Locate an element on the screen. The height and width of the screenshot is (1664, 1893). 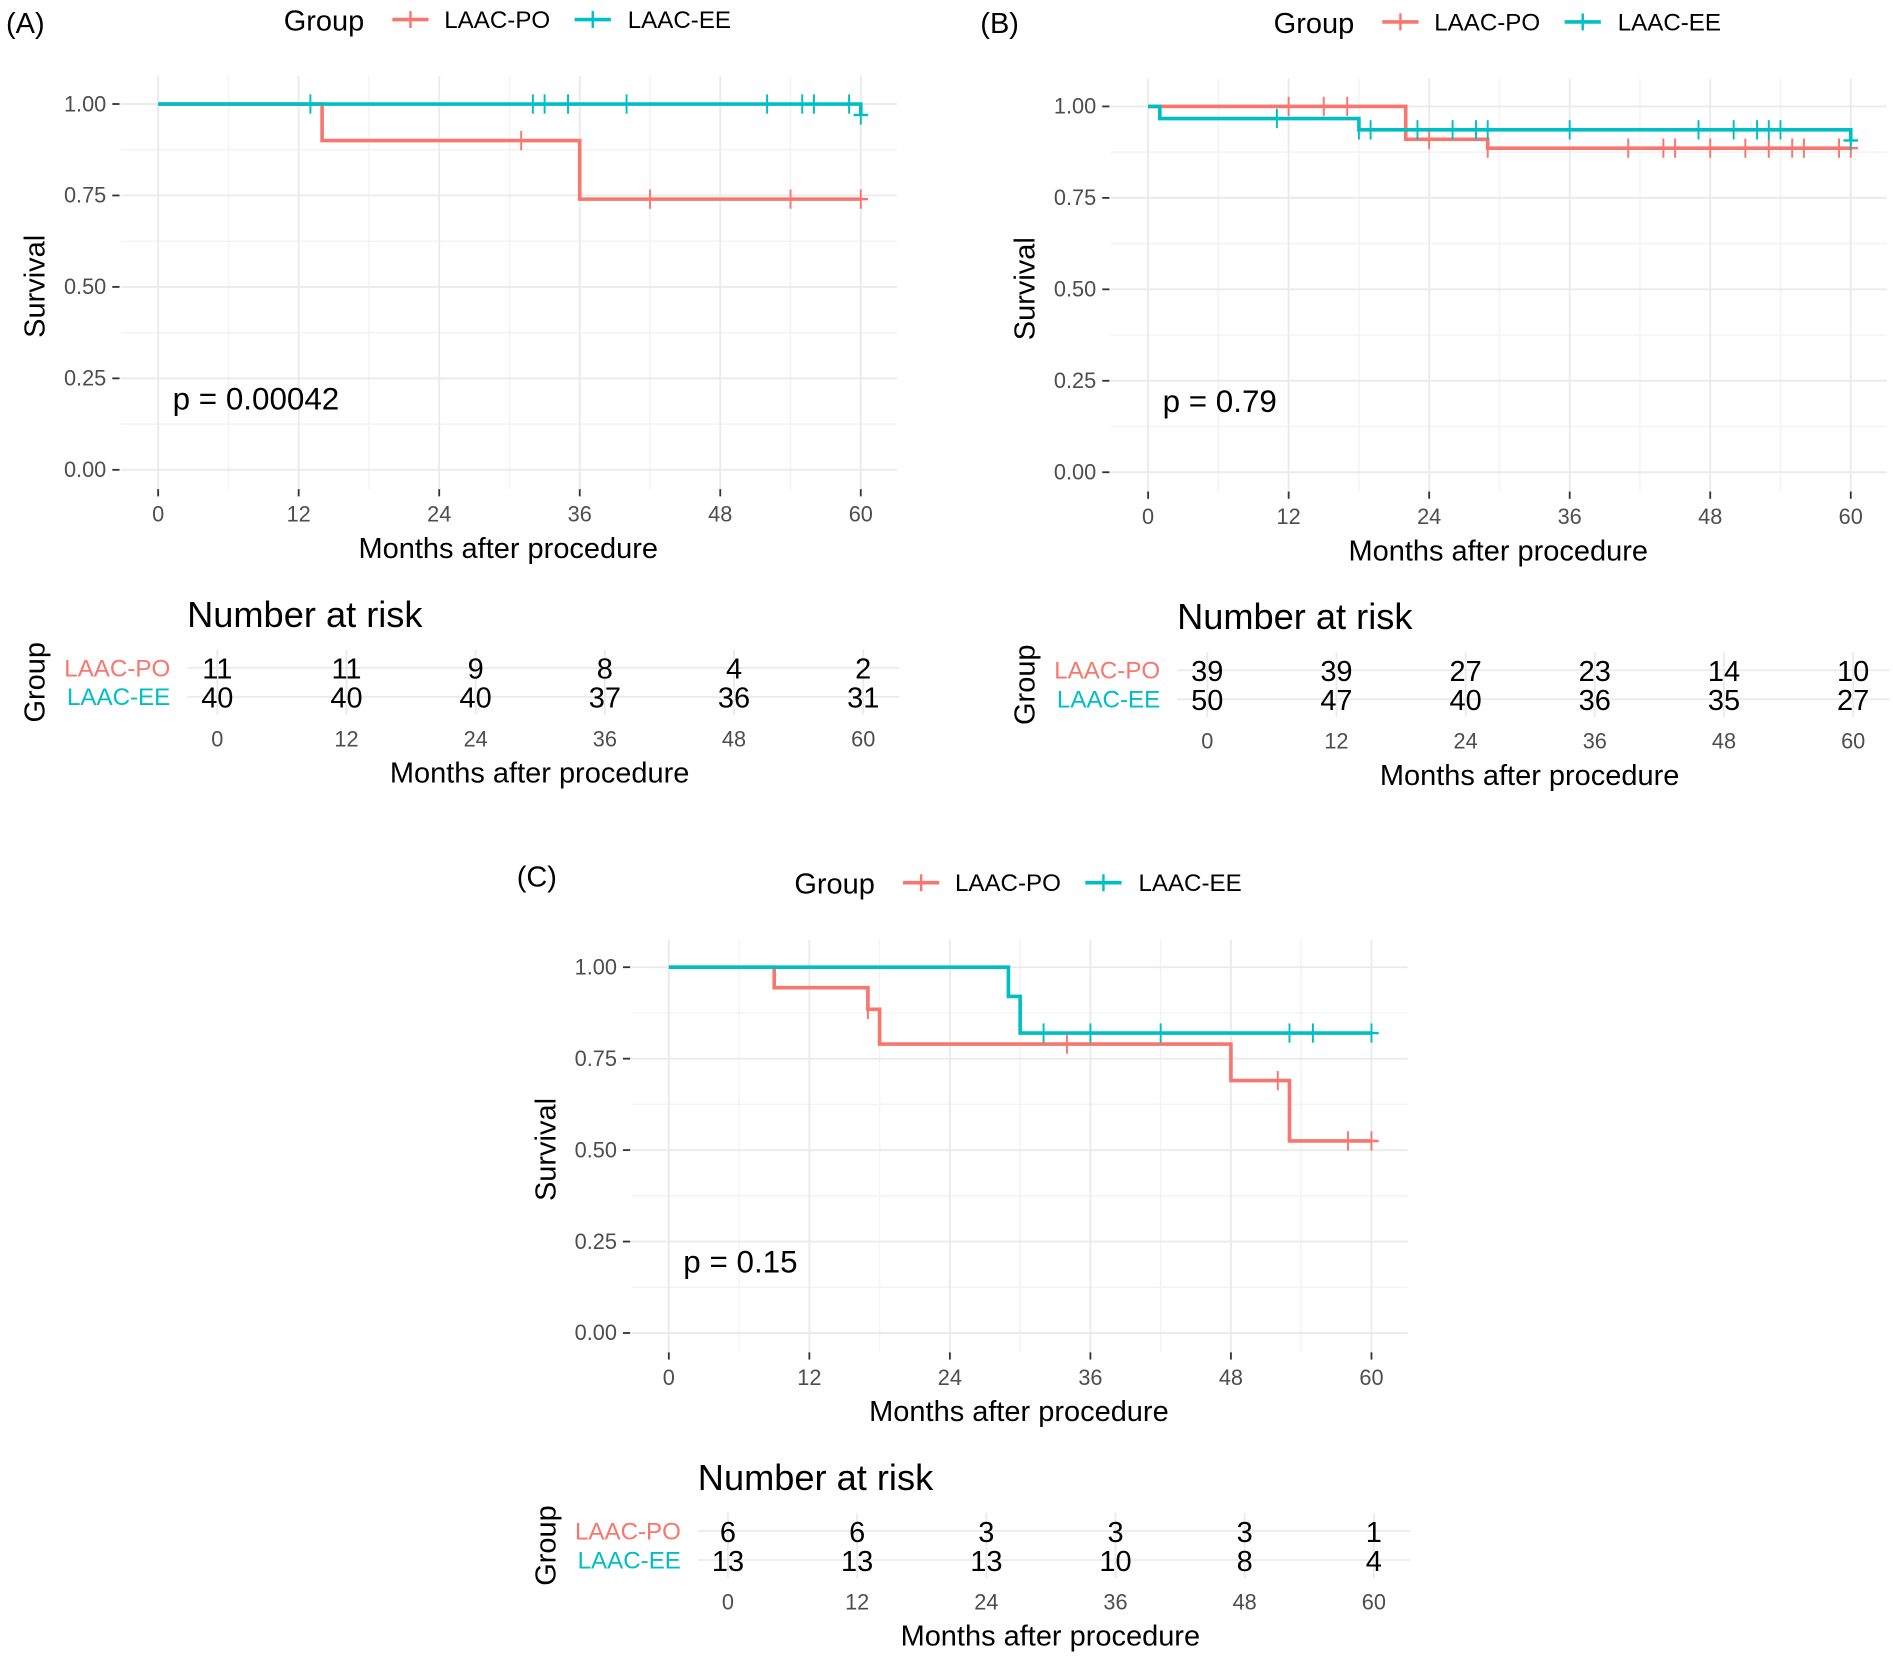
y-tick-label: 1.00 is located at coordinates (596, 966).